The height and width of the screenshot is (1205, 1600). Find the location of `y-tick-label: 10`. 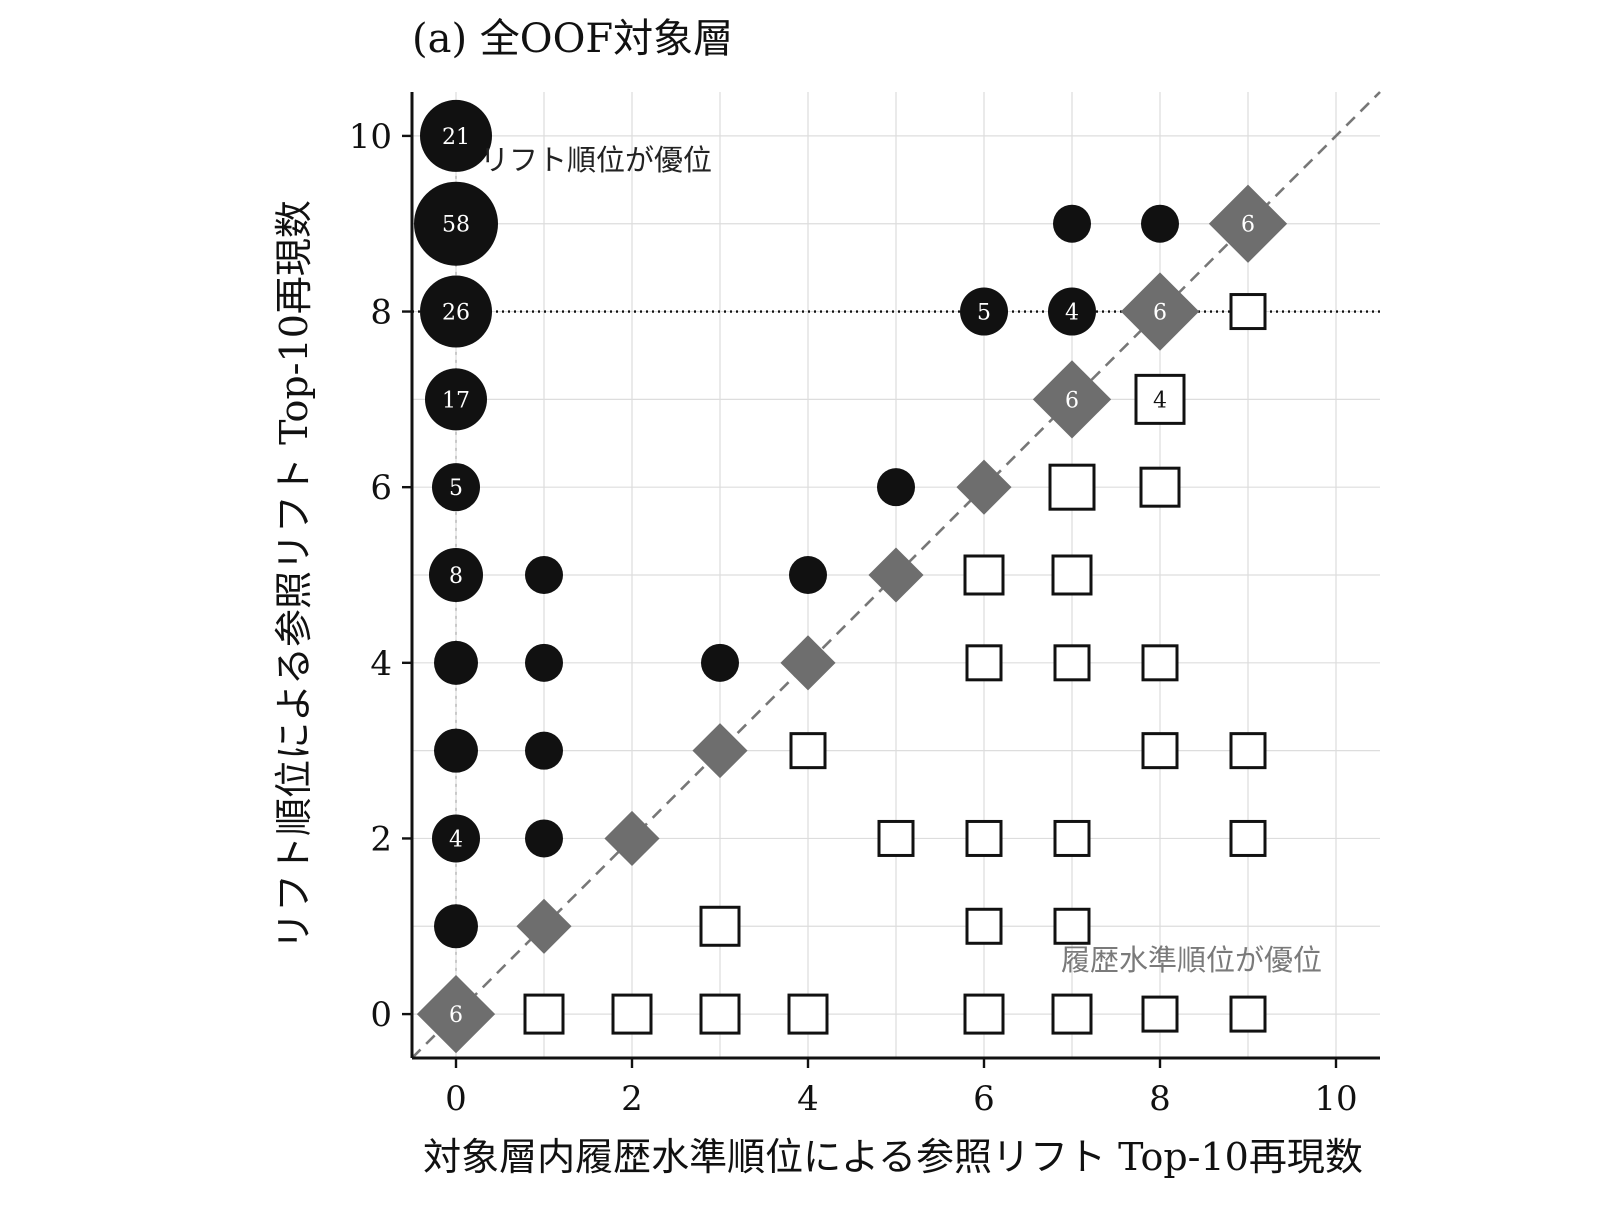

y-tick-label: 10 is located at coordinates (370, 137).